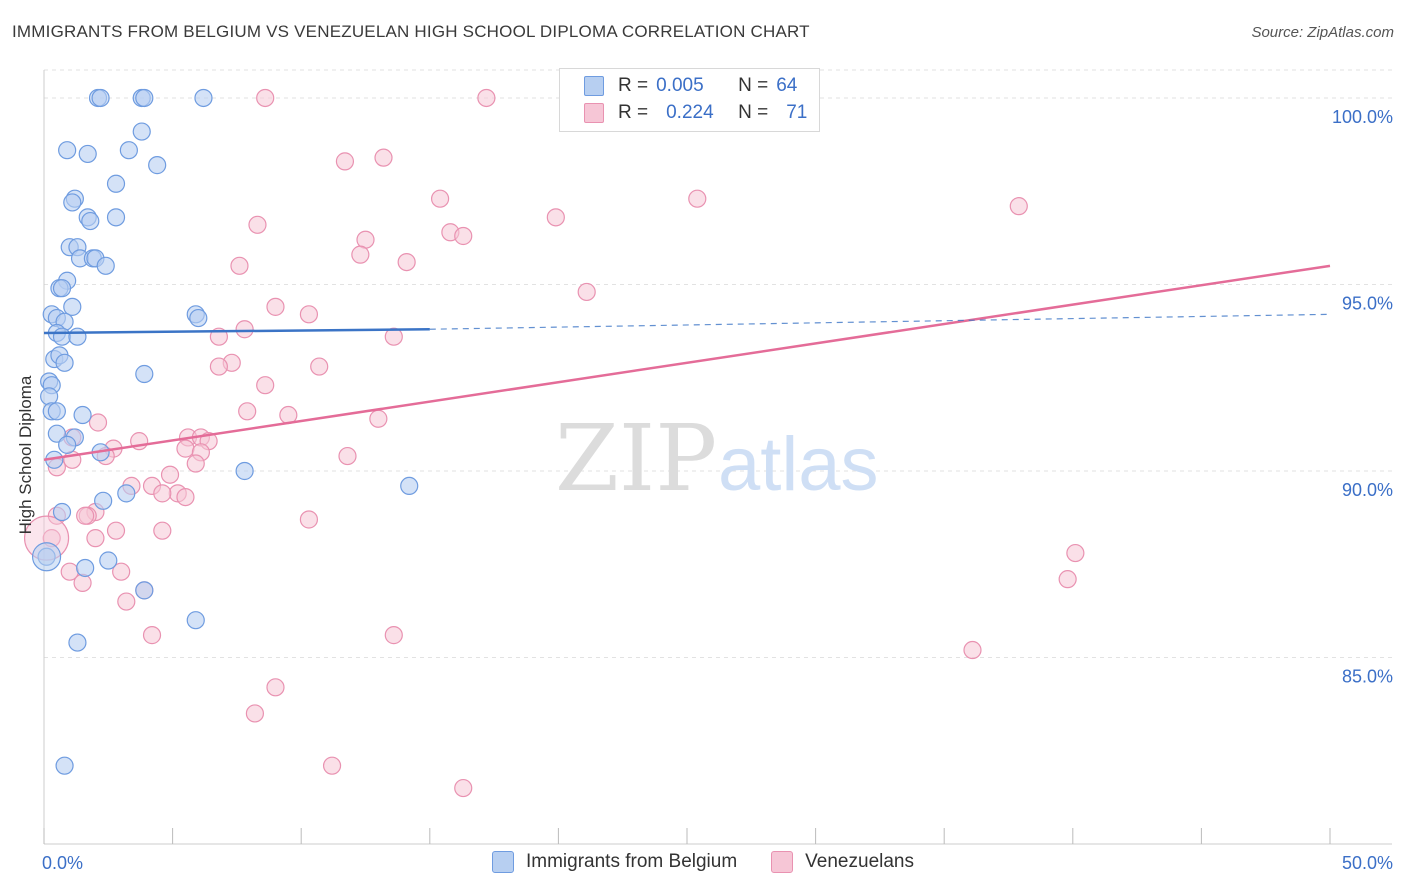  Describe the element at coordinates (1367, 490) in the screenshot. I see `y-tick-label: 90.0%` at that location.